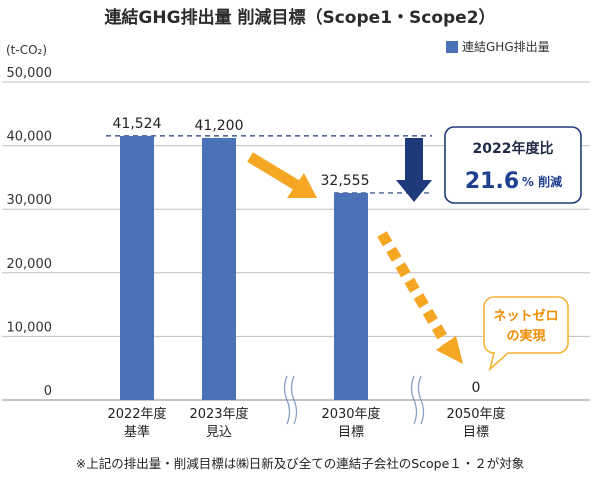 This screenshot has height=480, width=600. I want to click on net-zero-callout: ネットゼロ の実現, so click(526, 334).